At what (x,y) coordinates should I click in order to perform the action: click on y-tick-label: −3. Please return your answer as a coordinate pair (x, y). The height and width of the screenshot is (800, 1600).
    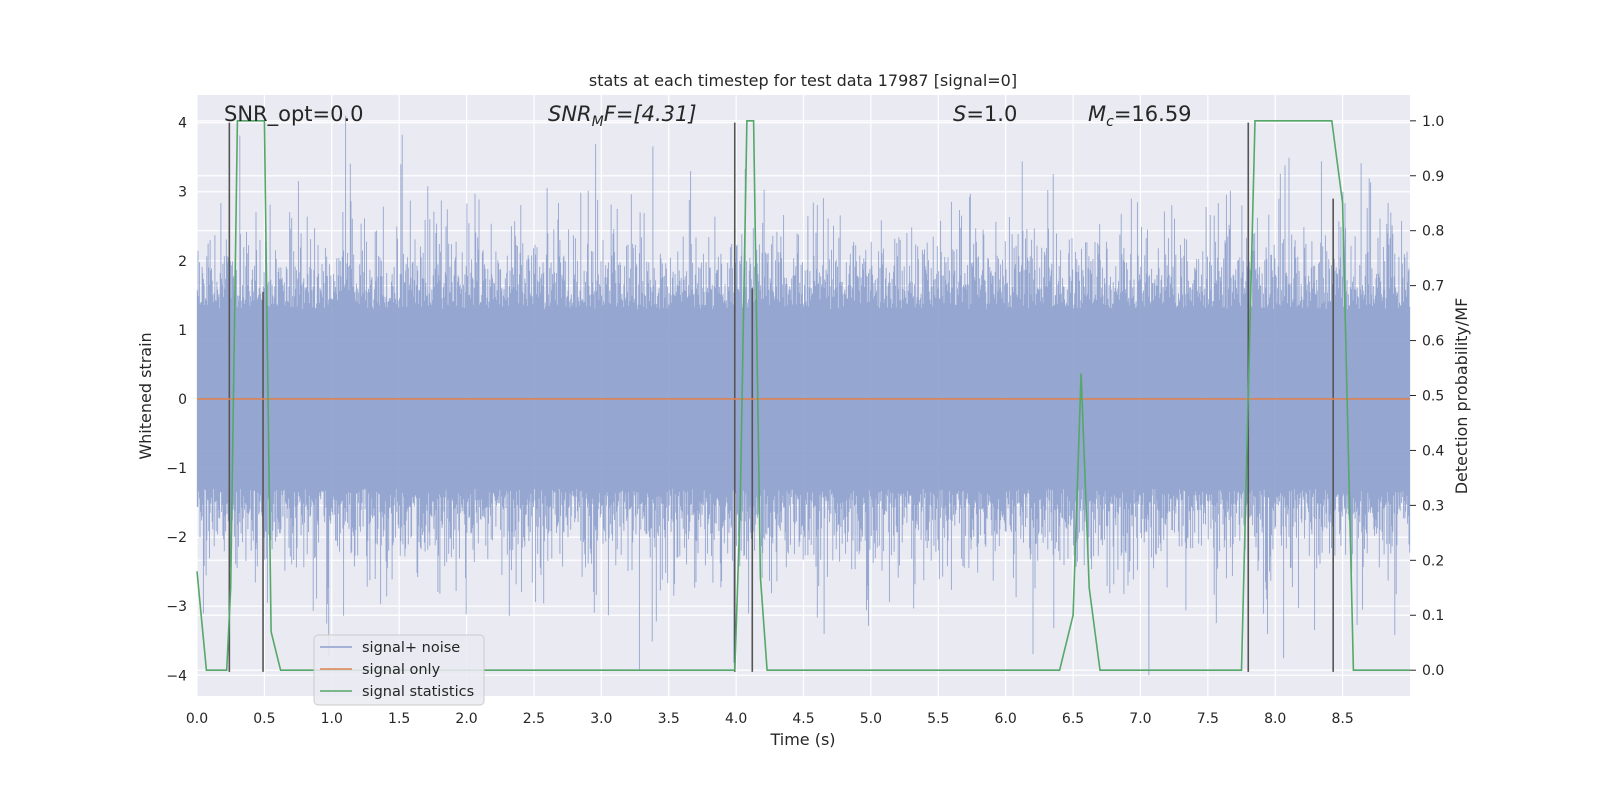
    Looking at the image, I should click on (176, 607).